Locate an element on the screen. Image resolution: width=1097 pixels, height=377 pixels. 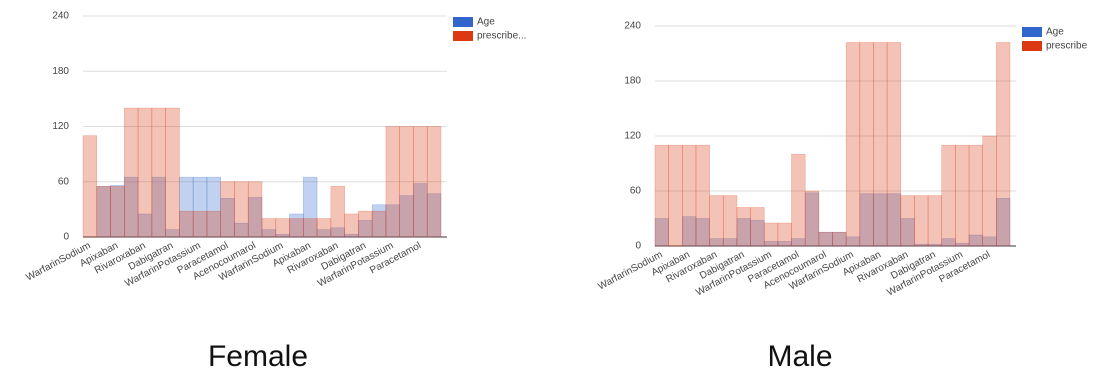
legend-label: prescribe is located at coordinates (1067, 46).